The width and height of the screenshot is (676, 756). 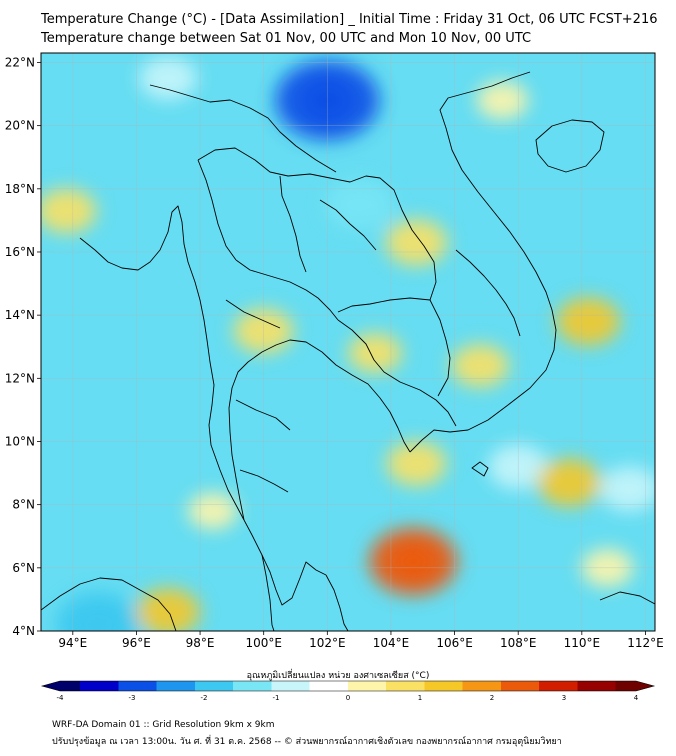 What do you see at coordinates (518, 643) in the screenshot?
I see `lon-tick-label: 108°E` at bounding box center [518, 643].